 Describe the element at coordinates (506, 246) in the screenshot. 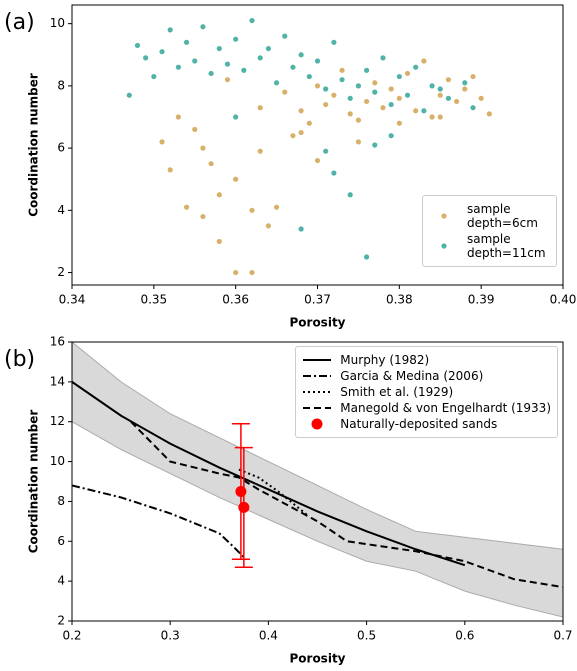

I see `legend-label: sample depth=11cm` at that location.